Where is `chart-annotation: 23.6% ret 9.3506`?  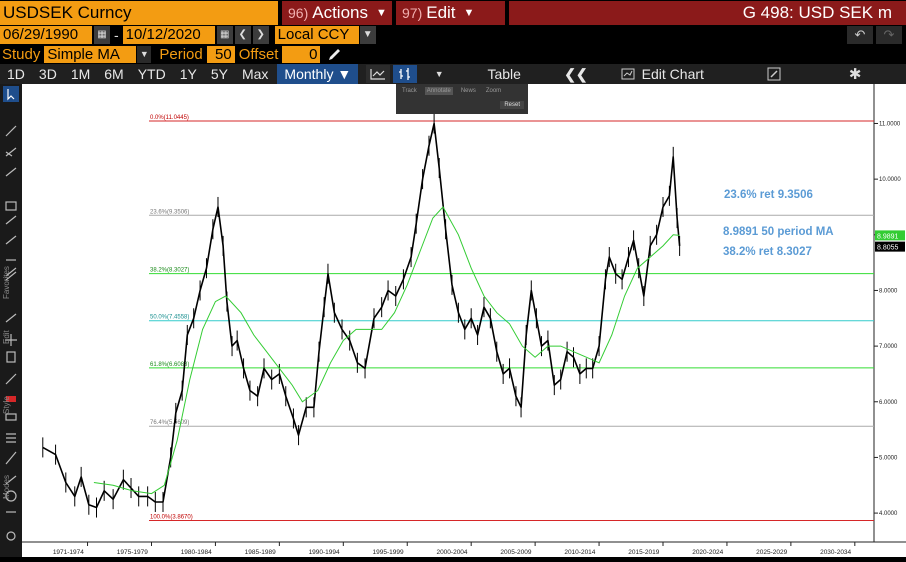
chart-annotation: 23.6% ret 9.3506 is located at coordinates (768, 195).